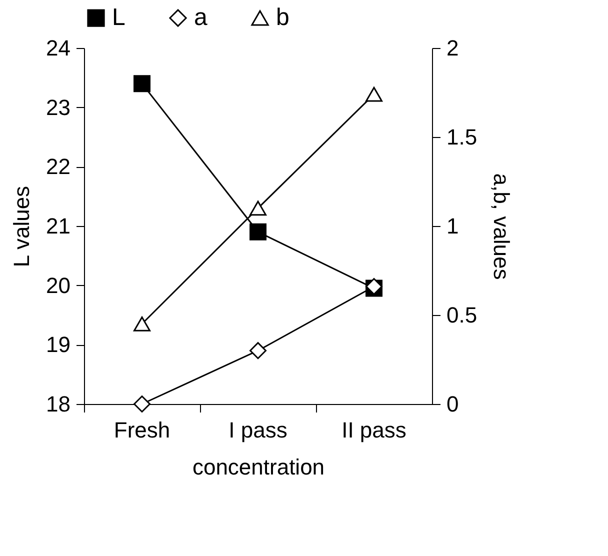 Image resolution: width=608 pixels, height=556 pixels. What do you see at coordinates (119, 17) in the screenshot?
I see `legend-label: L` at bounding box center [119, 17].